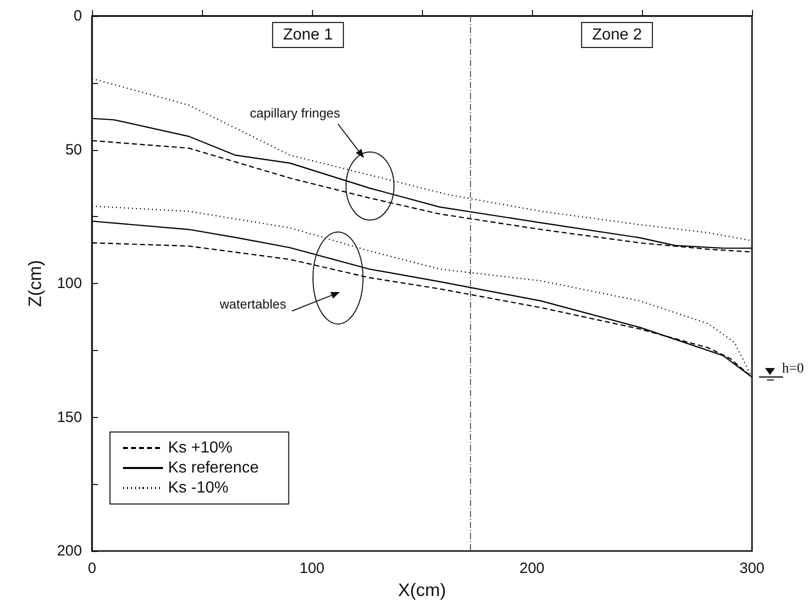  Describe the element at coordinates (312, 568) in the screenshot. I see `x-tick-label: 100` at that location.